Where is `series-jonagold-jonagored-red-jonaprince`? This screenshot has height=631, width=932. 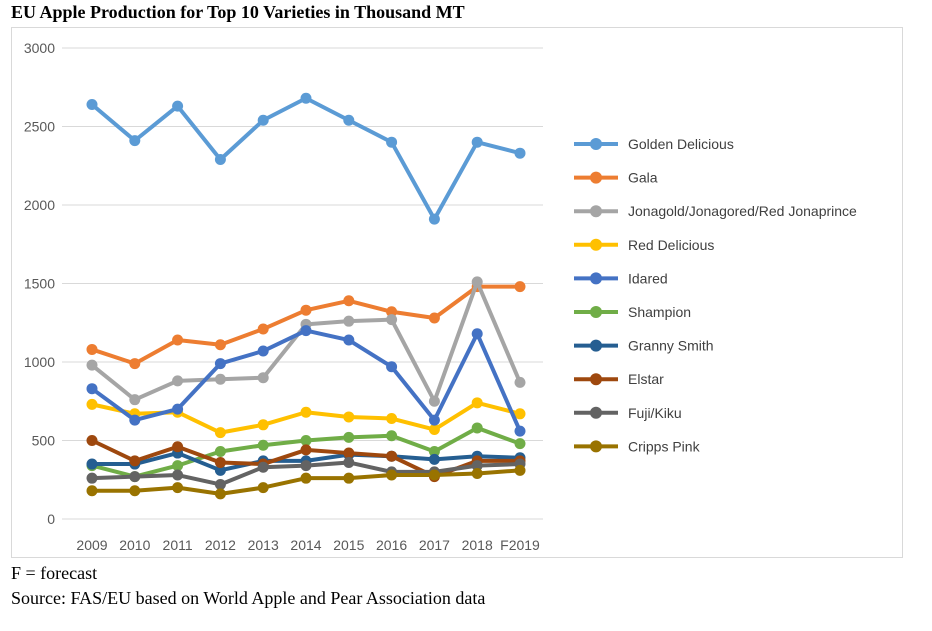
series-jonagold-jonagored-red-jonaprince is located at coordinates (306, 341).